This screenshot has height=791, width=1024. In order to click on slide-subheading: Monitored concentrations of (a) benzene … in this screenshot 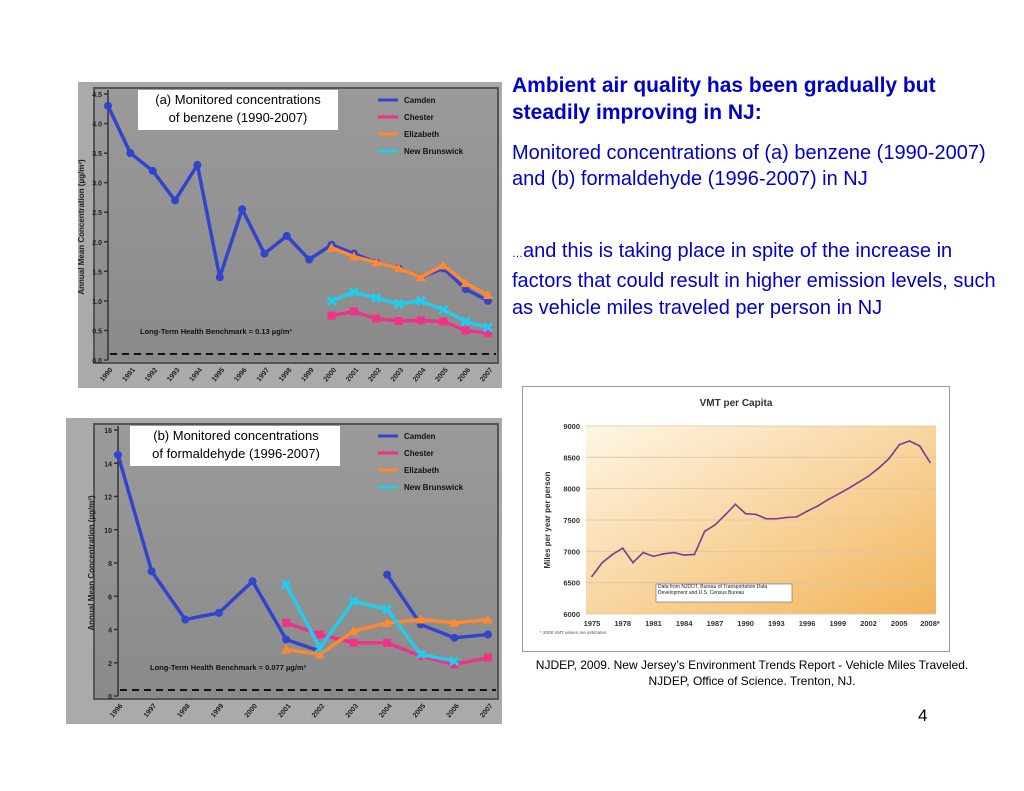, I will do `click(749, 166)`.